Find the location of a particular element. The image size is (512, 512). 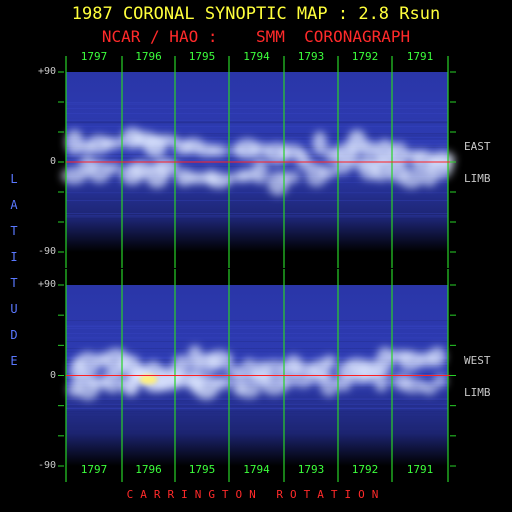

bottom-side-label-2: LIMB is located at coordinates (477, 392).